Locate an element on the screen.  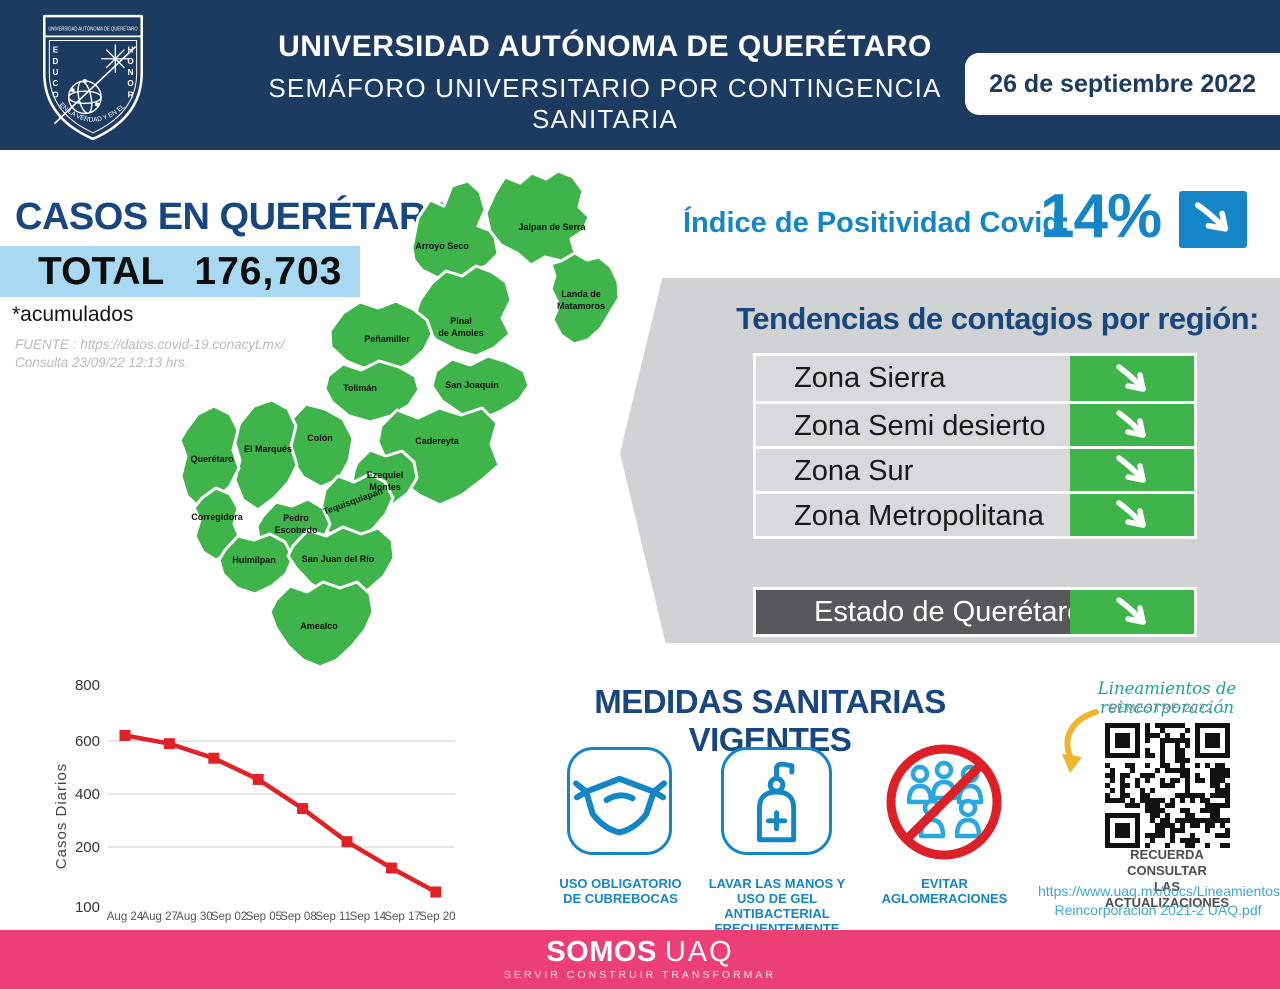
municipality-toliman is located at coordinates (372, 391).